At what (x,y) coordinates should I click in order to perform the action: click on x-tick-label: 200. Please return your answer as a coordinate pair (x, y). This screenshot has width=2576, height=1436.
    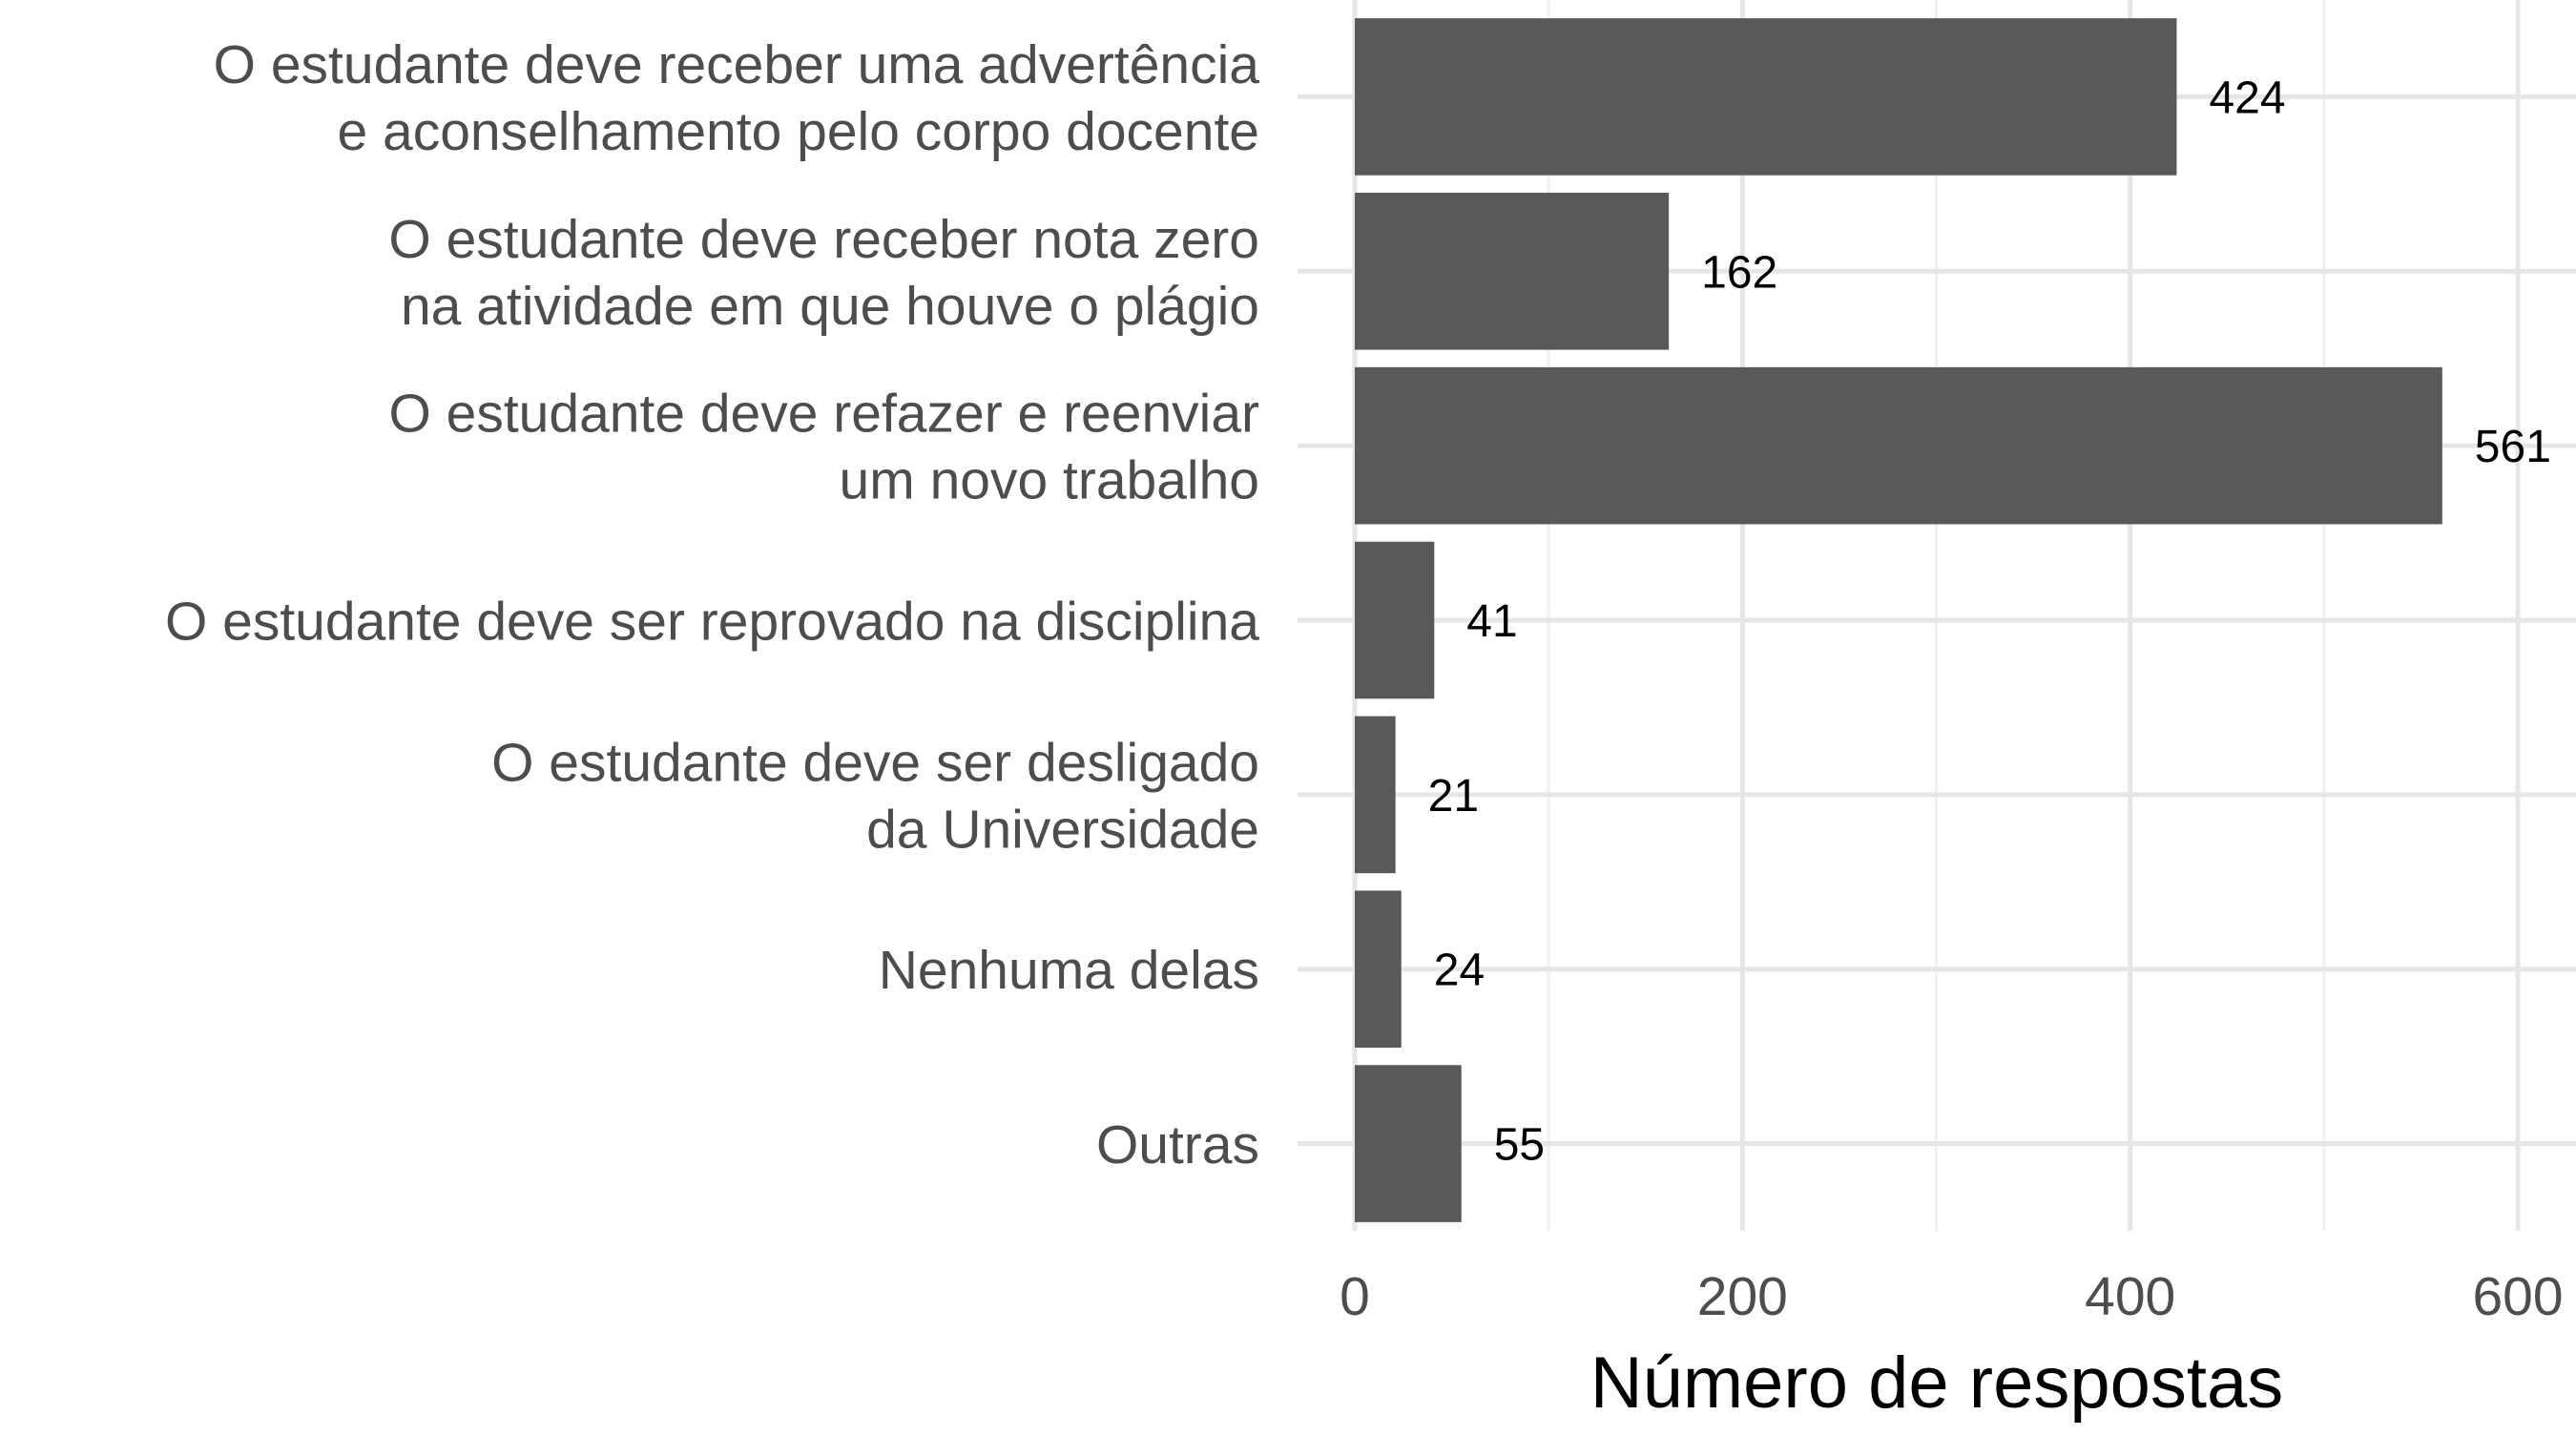
    Looking at the image, I should click on (1742, 1296).